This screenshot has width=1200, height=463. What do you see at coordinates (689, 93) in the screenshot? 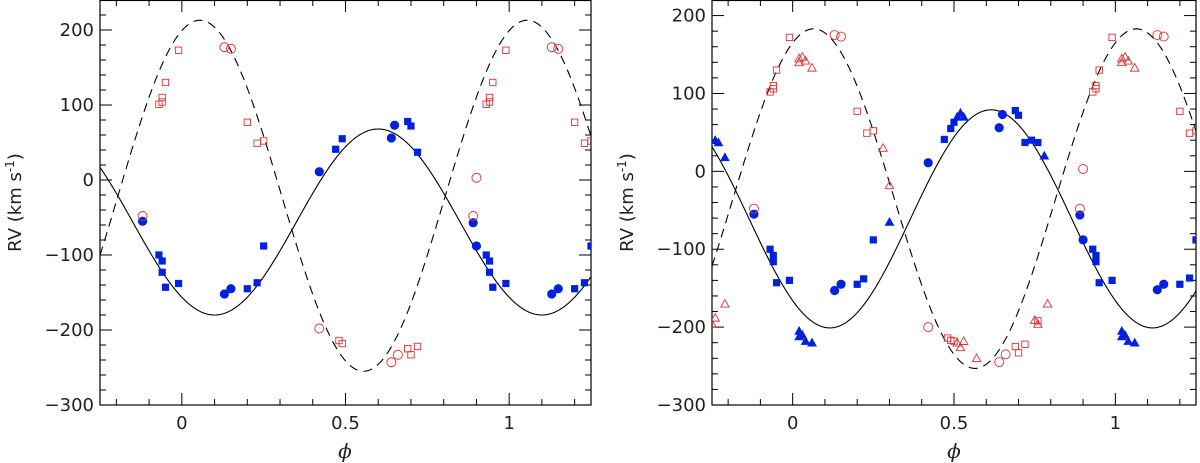
I see `y-tick-label: 100` at bounding box center [689, 93].